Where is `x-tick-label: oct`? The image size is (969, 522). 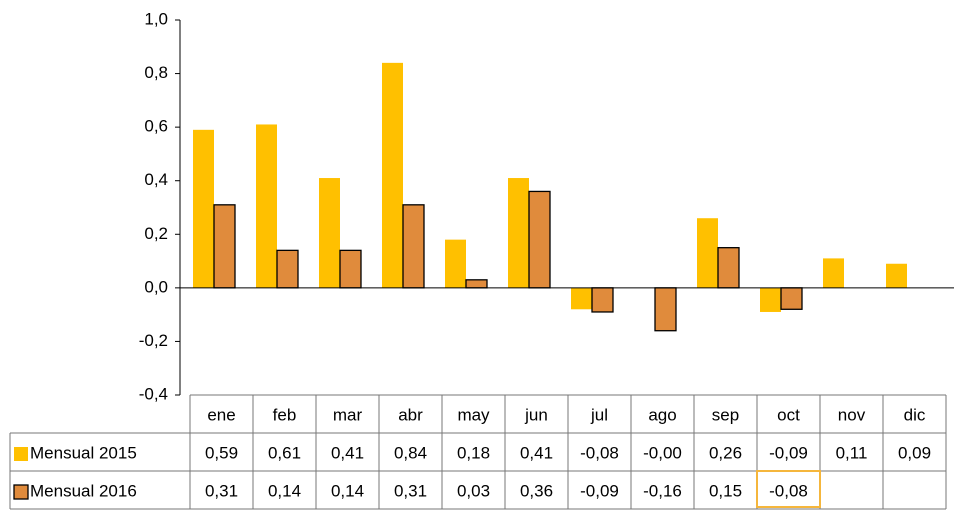 x-tick-label: oct is located at coordinates (788, 414).